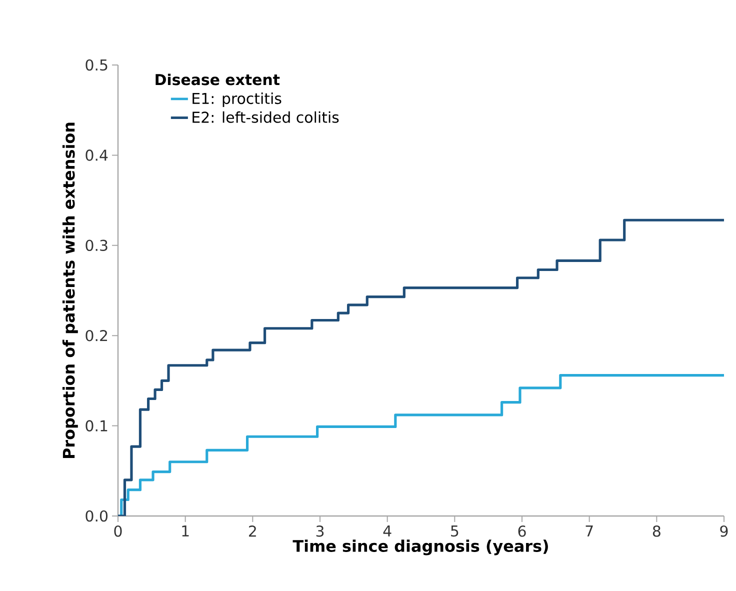 Image resolution: width=736 pixels, height=591 pixels. I want to click on legend-title: Disease extent, so click(218, 80).